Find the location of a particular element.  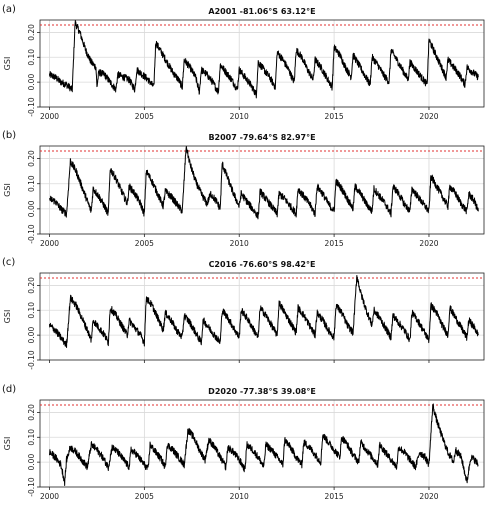

panel-title: C2016 -76.60°S 98.42°E is located at coordinates (262, 264).